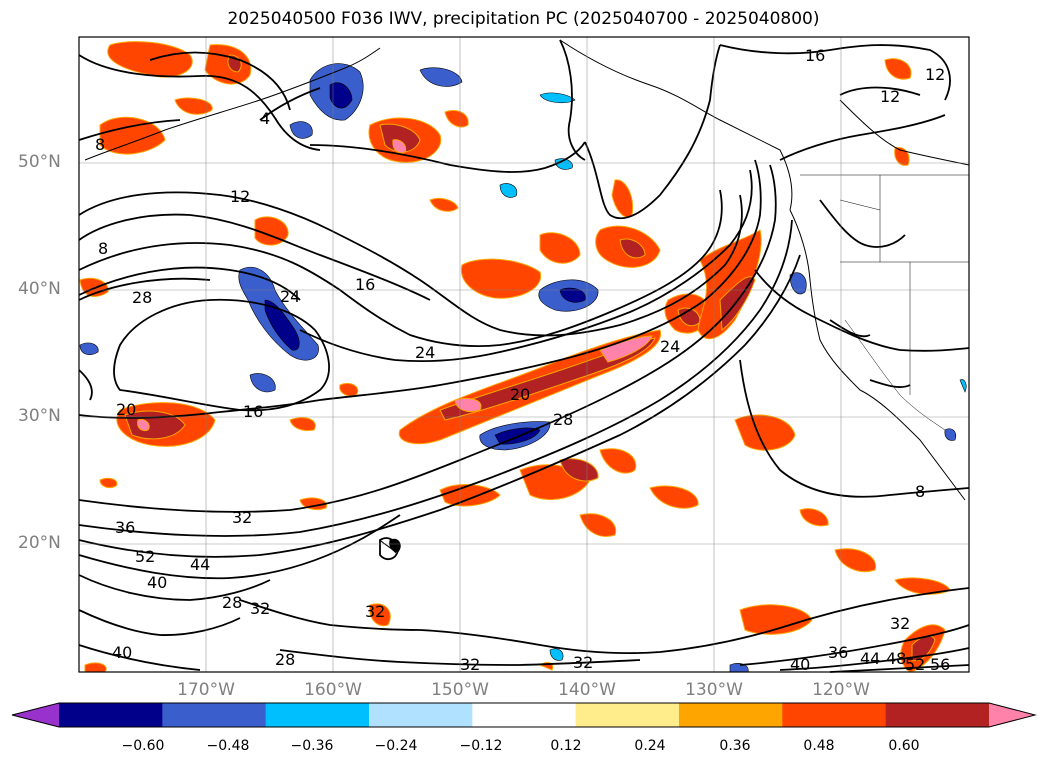 This screenshot has width=1047, height=765. What do you see at coordinates (265, 118) in the screenshot?
I see `contour-label: 4` at bounding box center [265, 118].